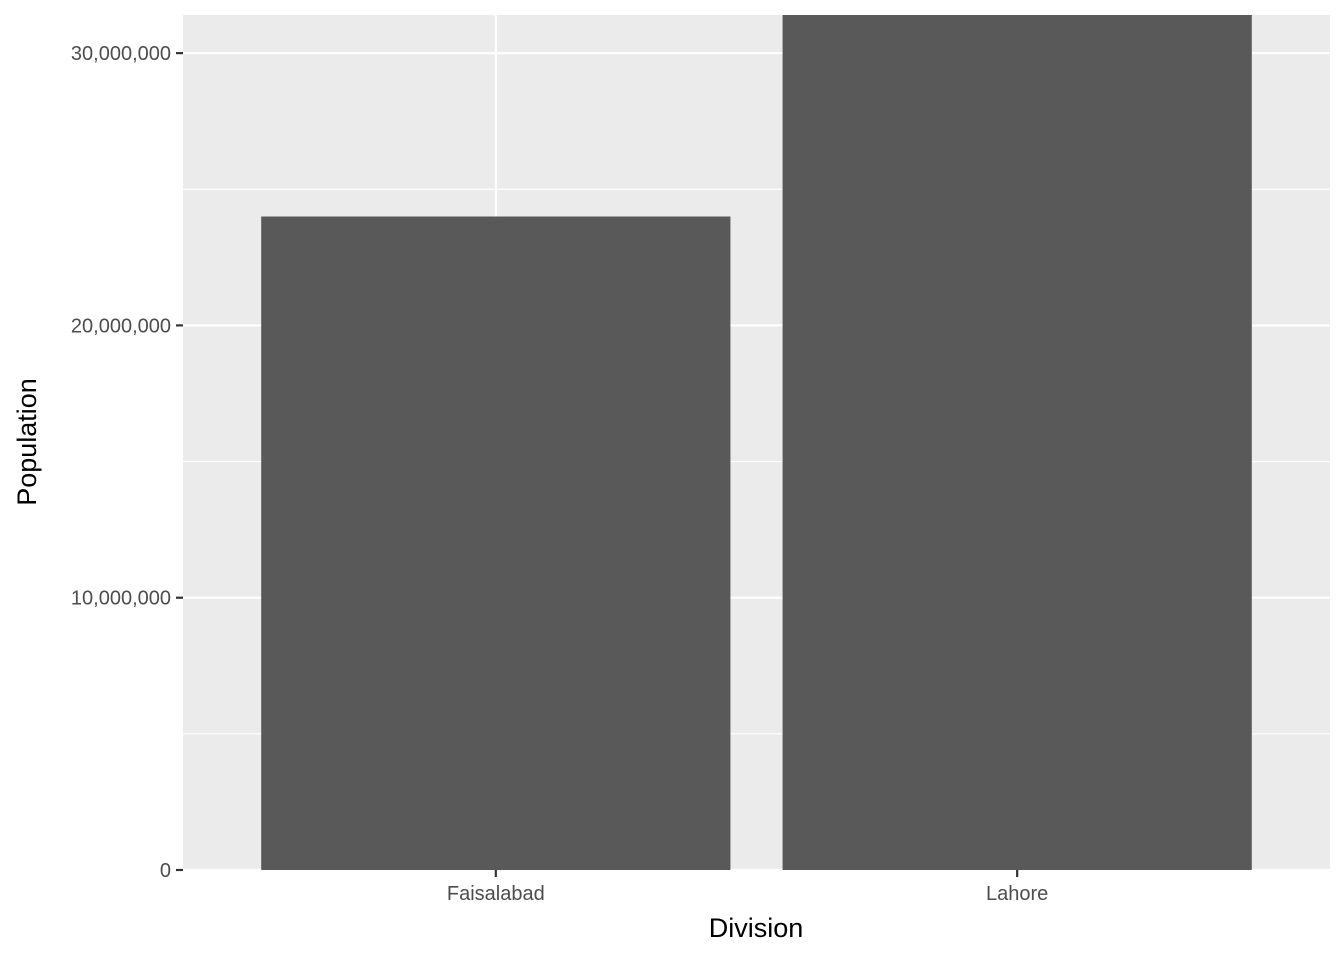  Describe the element at coordinates (27, 442) in the screenshot. I see `y-axis-title: Population` at that location.